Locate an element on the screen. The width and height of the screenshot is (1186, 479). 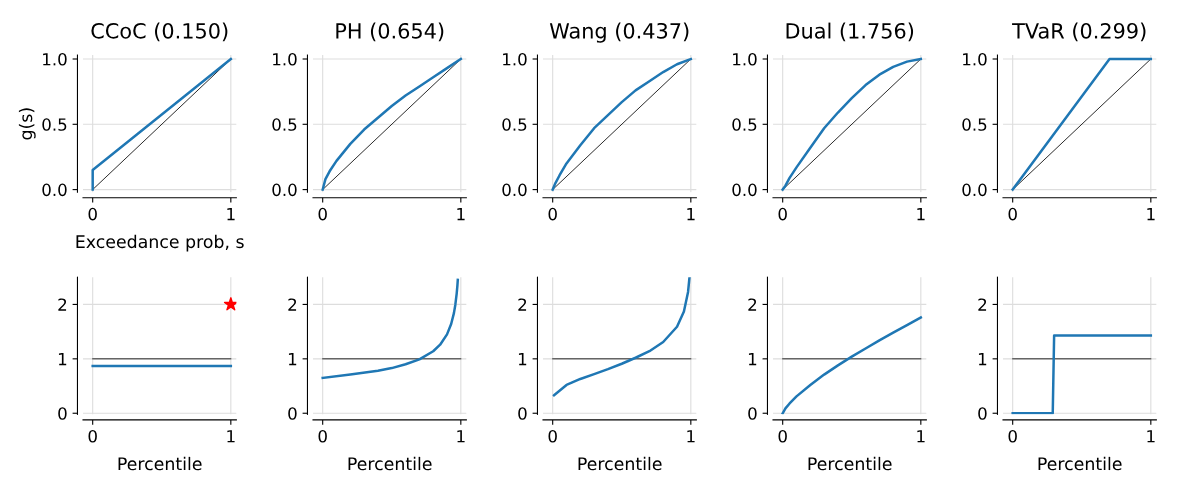
chart-title: Wang (0.437) is located at coordinates (619, 32).